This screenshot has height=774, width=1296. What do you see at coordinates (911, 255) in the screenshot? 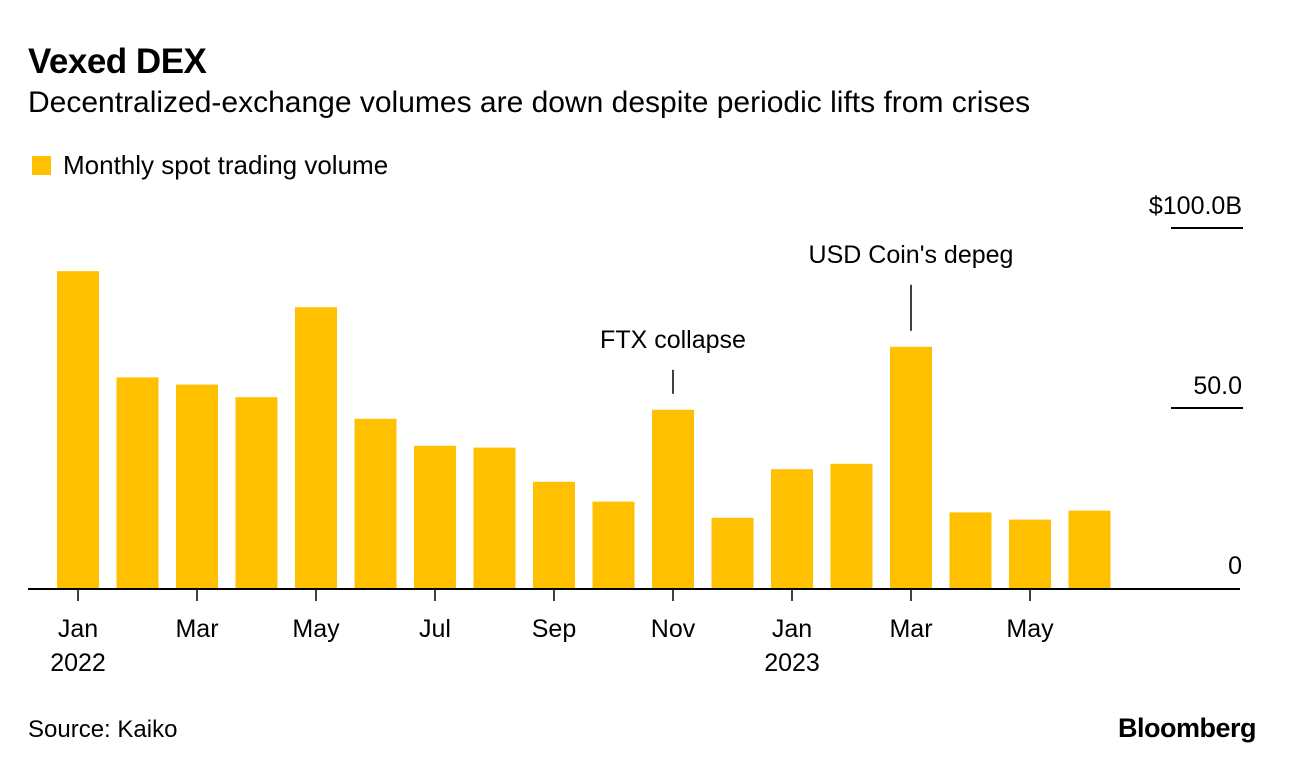
I see `annotation-label: USD Coin's depeg` at bounding box center [911, 255].